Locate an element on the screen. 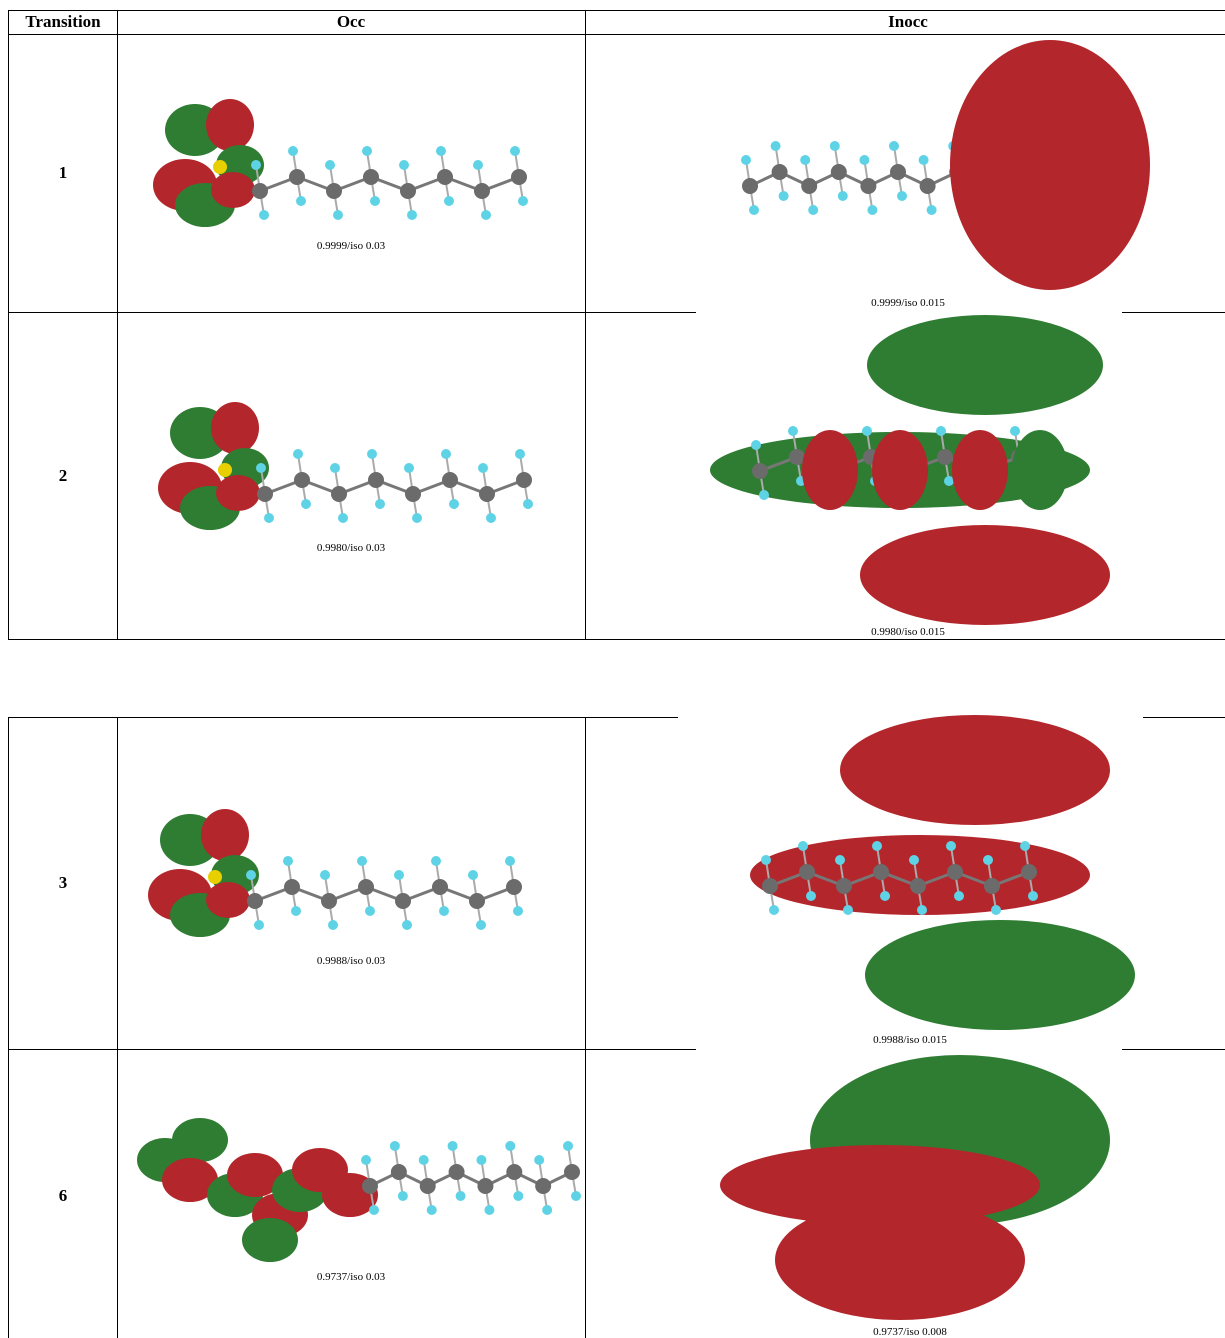 The image size is (1225, 1338). header-cell: Transition is located at coordinates (63, 21).